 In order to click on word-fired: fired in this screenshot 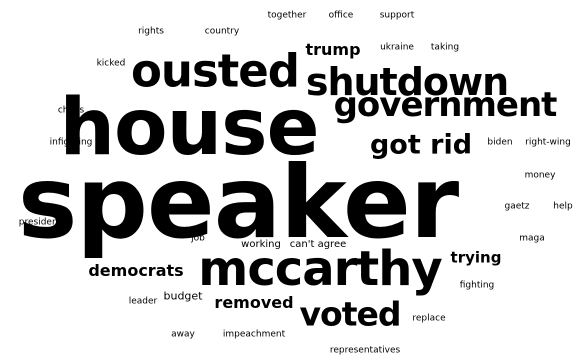, I will do `click(39, 190)`.